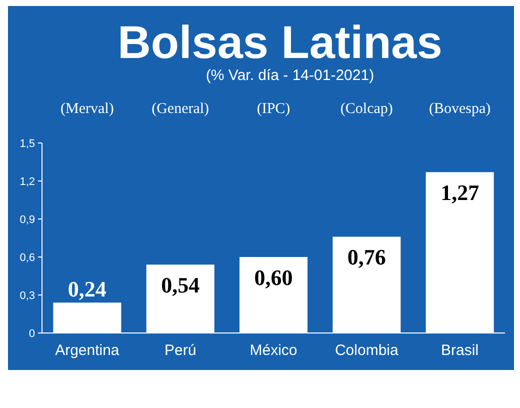 Image resolution: width=520 pixels, height=408 pixels. Describe the element at coordinates (366, 109) in the screenshot. I see `text: (Colcap)` at that location.